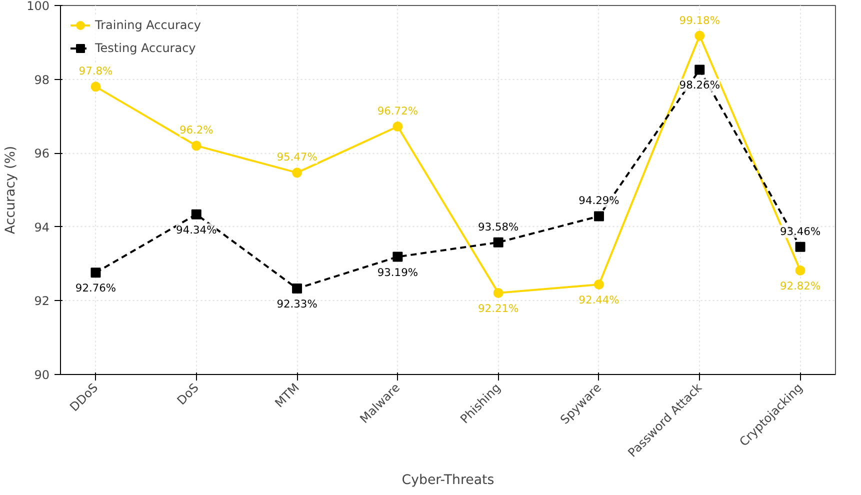 Image resolution: width=861 pixels, height=495 pixels. What do you see at coordinates (11, 190) in the screenshot?
I see `y-axis-title: Accuracy (%)` at bounding box center [11, 190].